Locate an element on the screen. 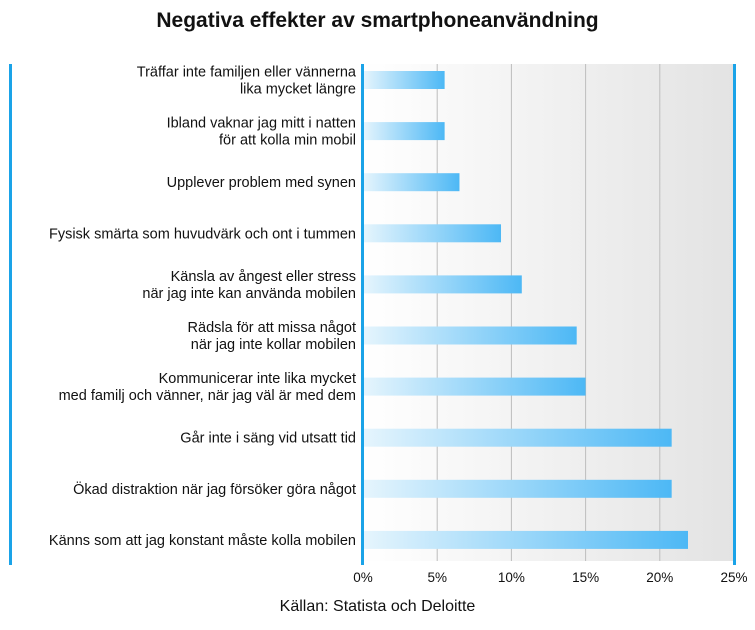  x-tick-label: 15% is located at coordinates (585, 577).